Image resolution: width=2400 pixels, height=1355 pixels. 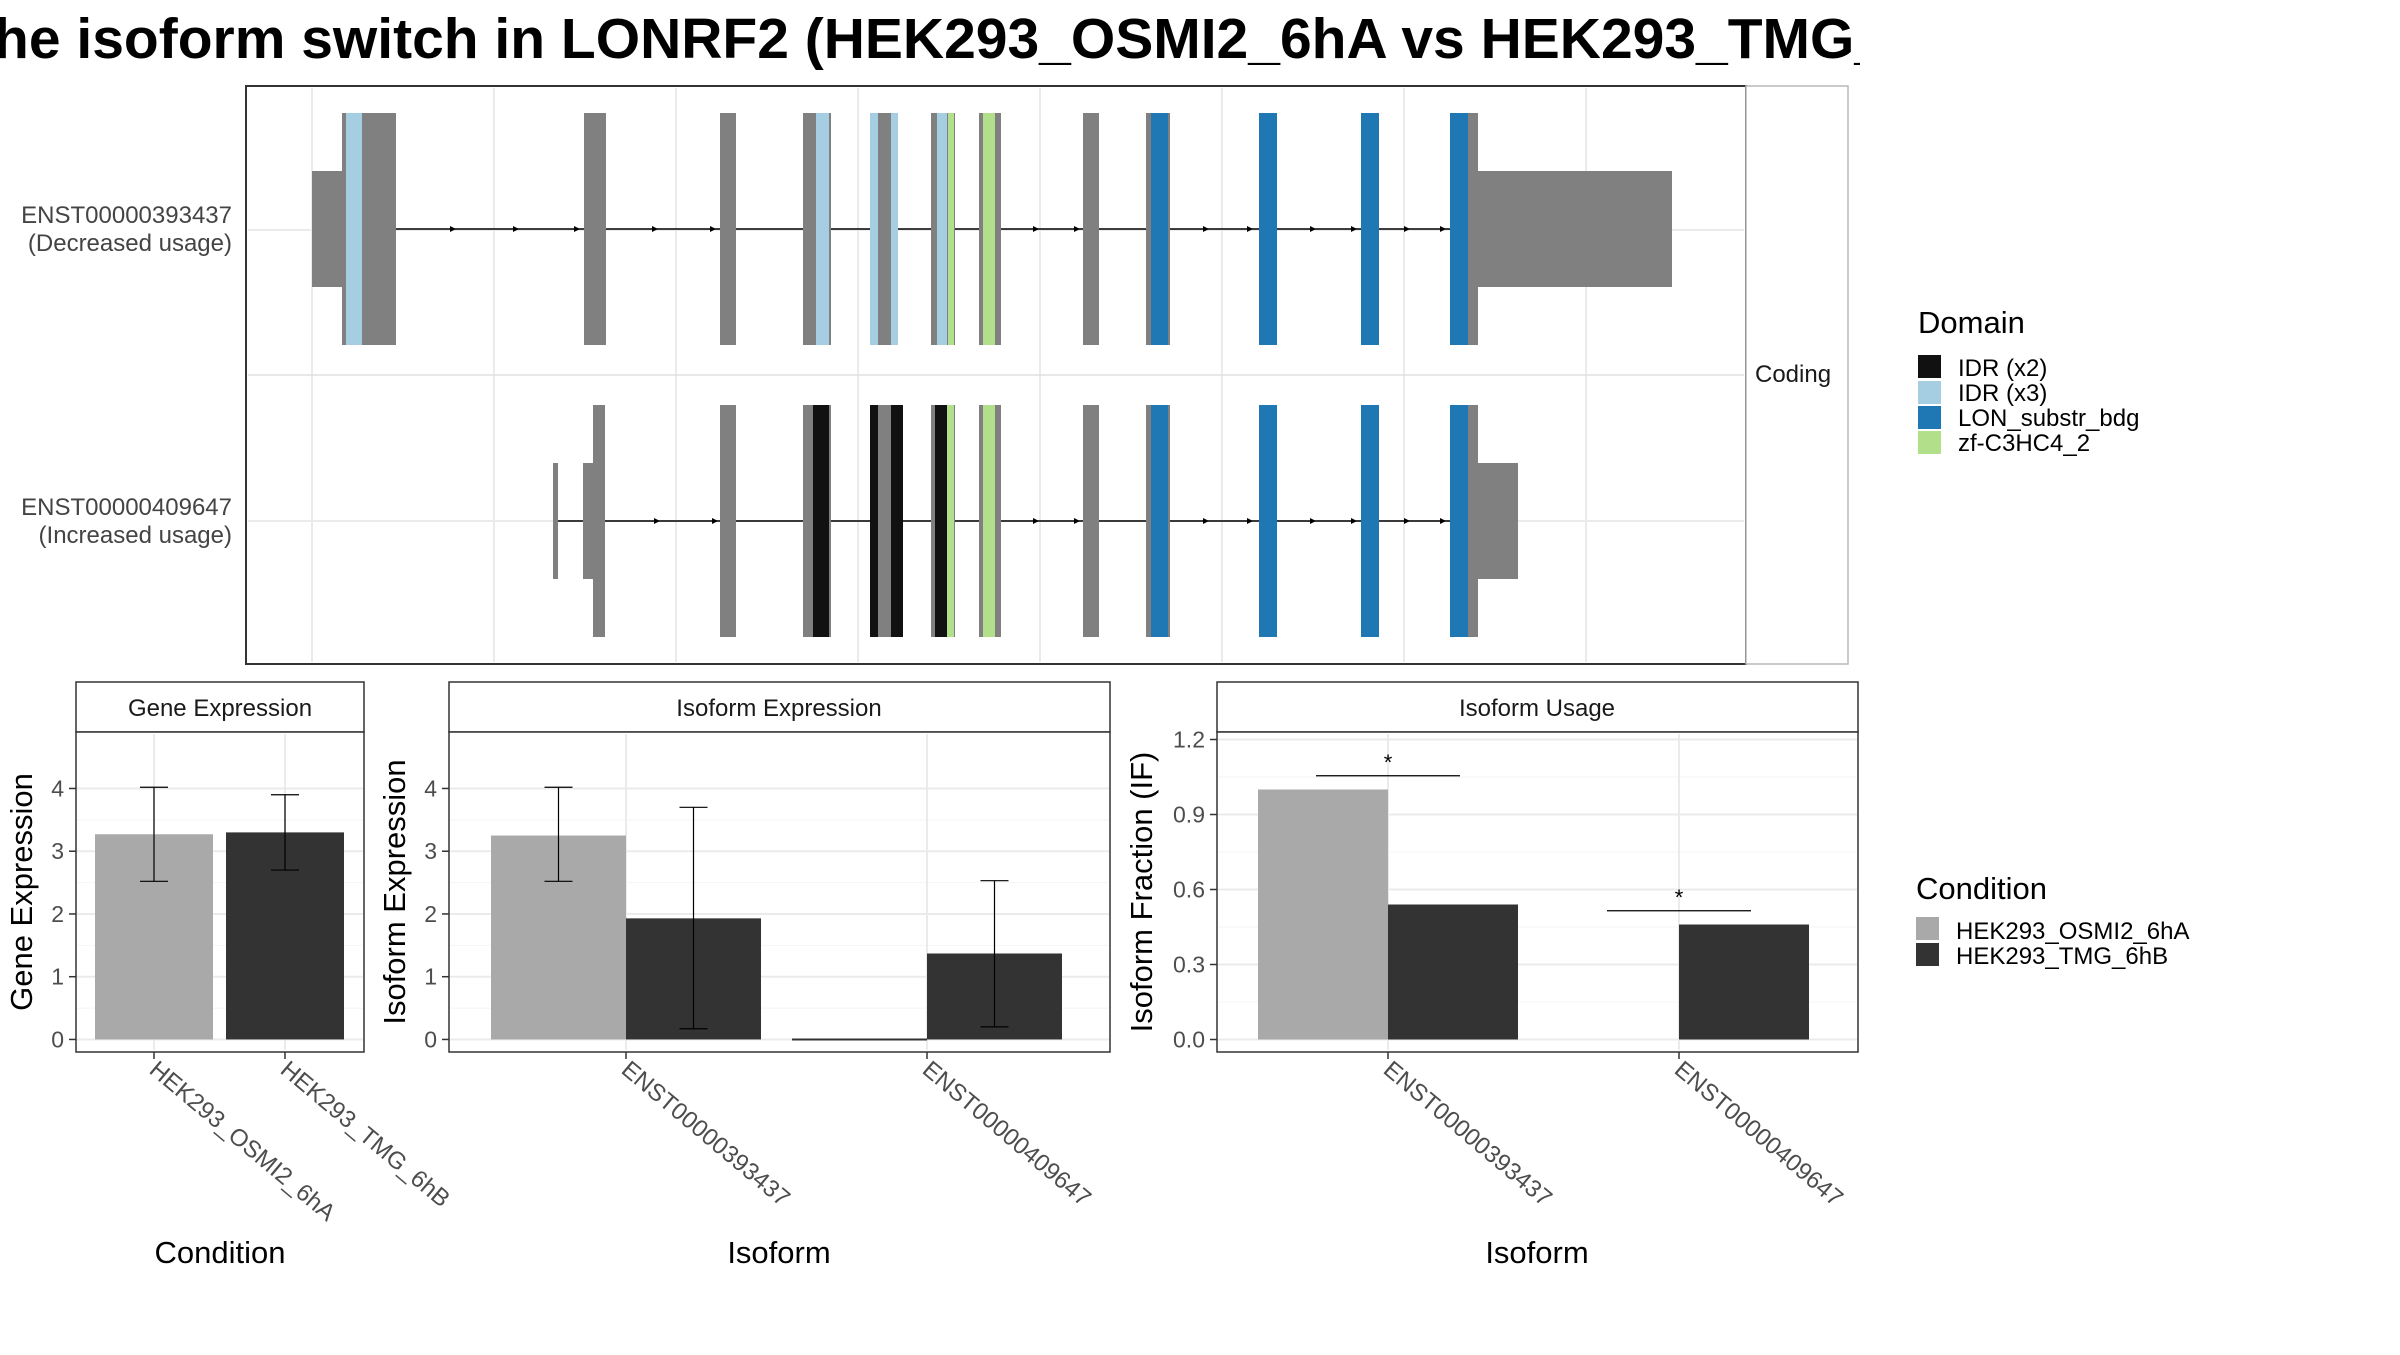 I want to click on facet-label-coding: Coding, so click(x=1793, y=374).